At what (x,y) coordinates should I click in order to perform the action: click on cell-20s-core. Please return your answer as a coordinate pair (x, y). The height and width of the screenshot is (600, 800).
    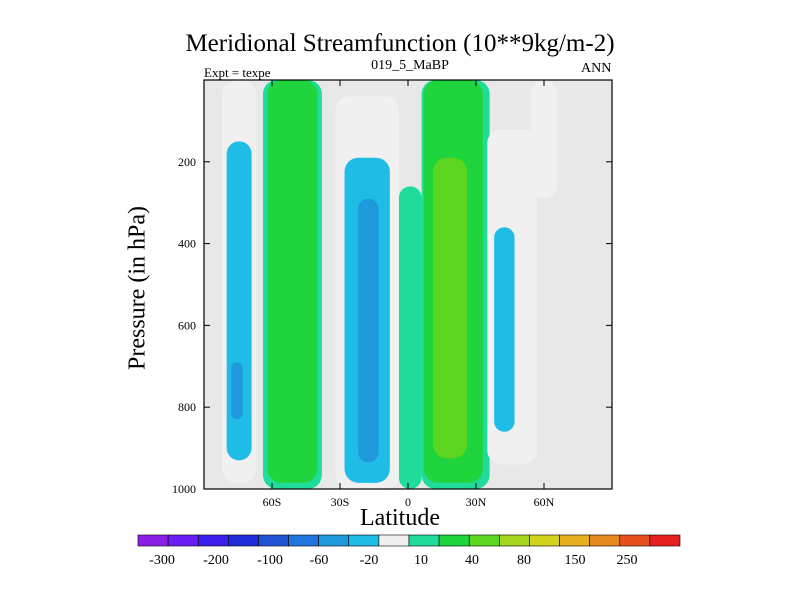
    Looking at the image, I should click on (368, 330).